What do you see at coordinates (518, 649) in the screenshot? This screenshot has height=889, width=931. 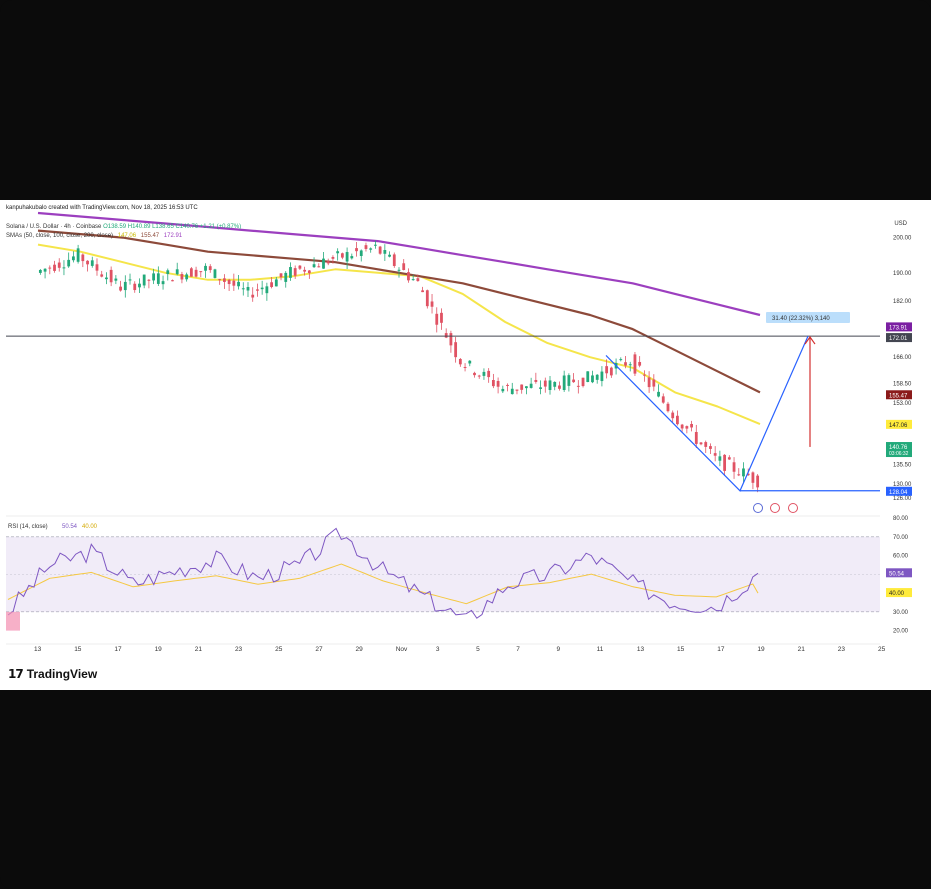 I see `date-tick-label: 7` at bounding box center [518, 649].